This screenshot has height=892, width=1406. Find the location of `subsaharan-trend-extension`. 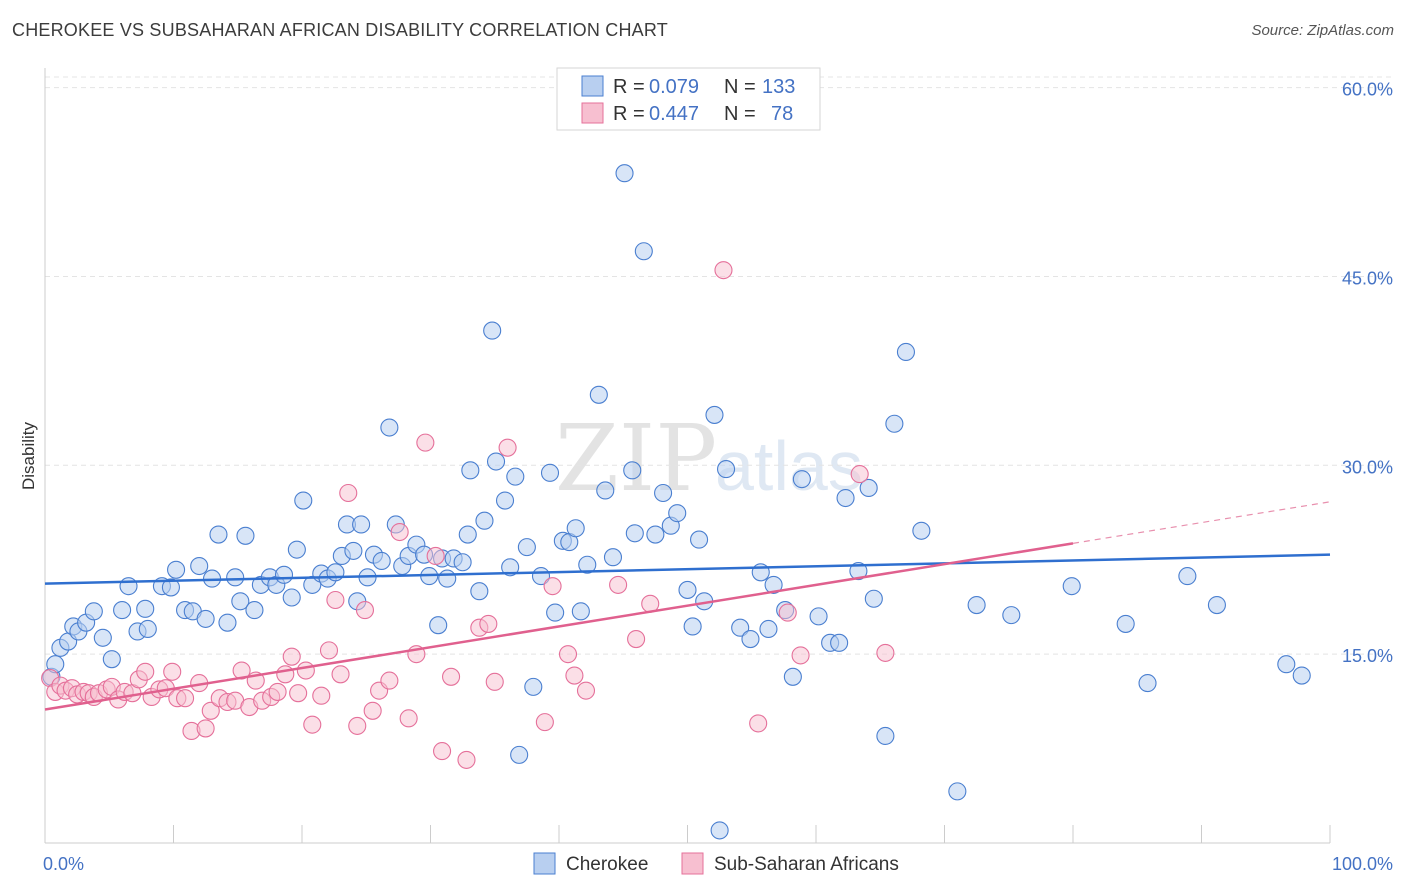

subsaharan-trend-extension is located at coordinates (1201, 522).